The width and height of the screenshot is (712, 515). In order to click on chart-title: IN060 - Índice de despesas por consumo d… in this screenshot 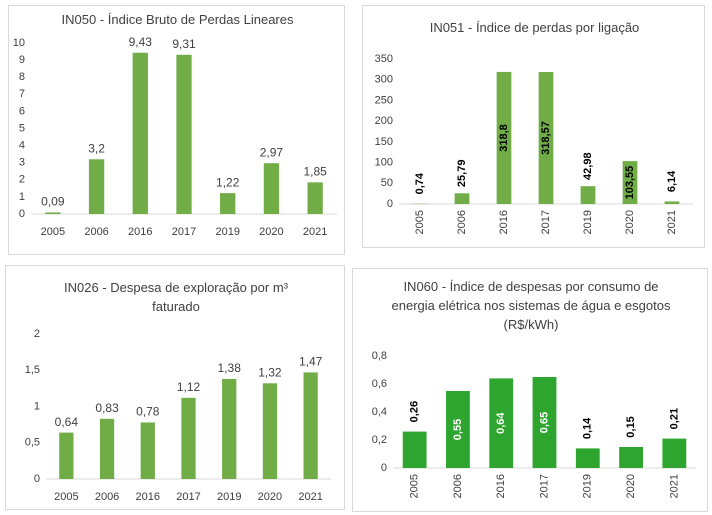, I will do `click(531, 305)`.